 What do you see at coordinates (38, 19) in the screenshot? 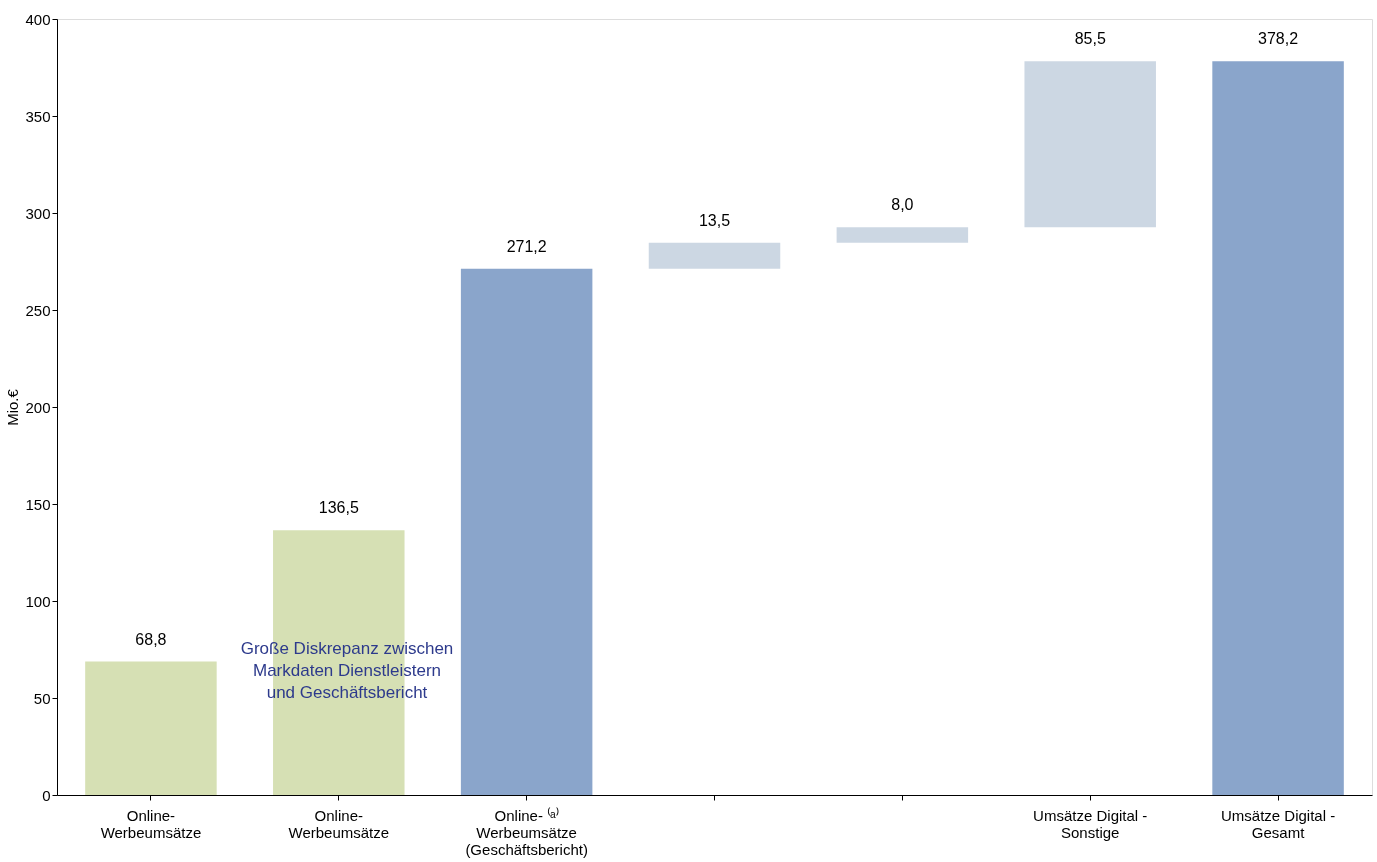
I see `y-tick-label: 400` at bounding box center [38, 19].